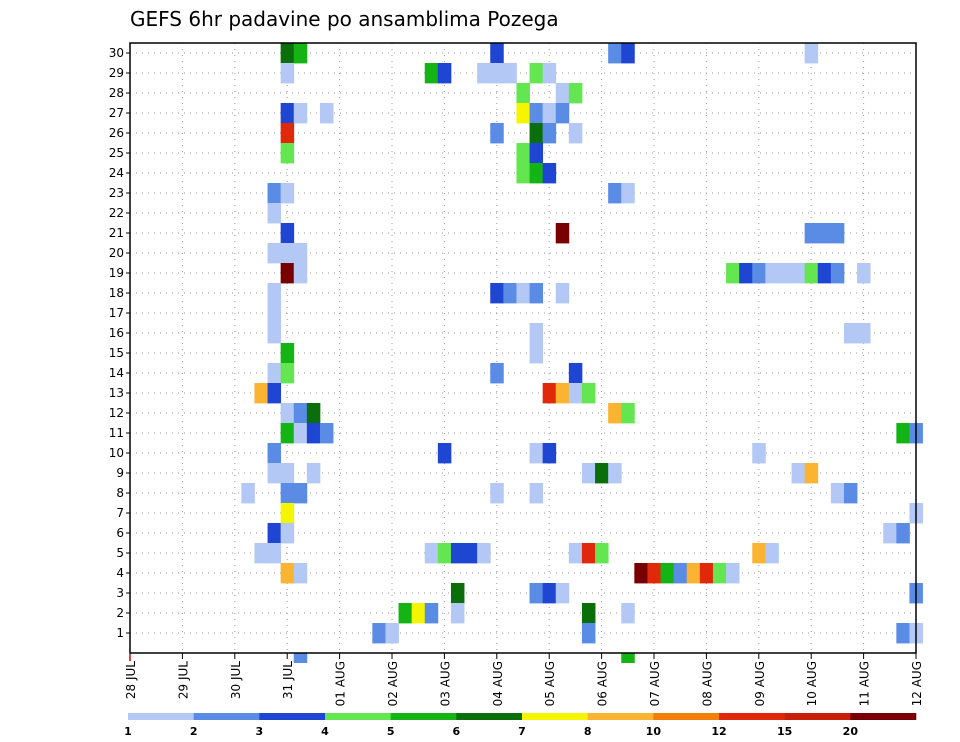 The height and width of the screenshot is (742, 960). What do you see at coordinates (344, 19) in the screenshot?
I see `chart-title: GEFS 6hr padavine po ansamblima Pozega` at bounding box center [344, 19].